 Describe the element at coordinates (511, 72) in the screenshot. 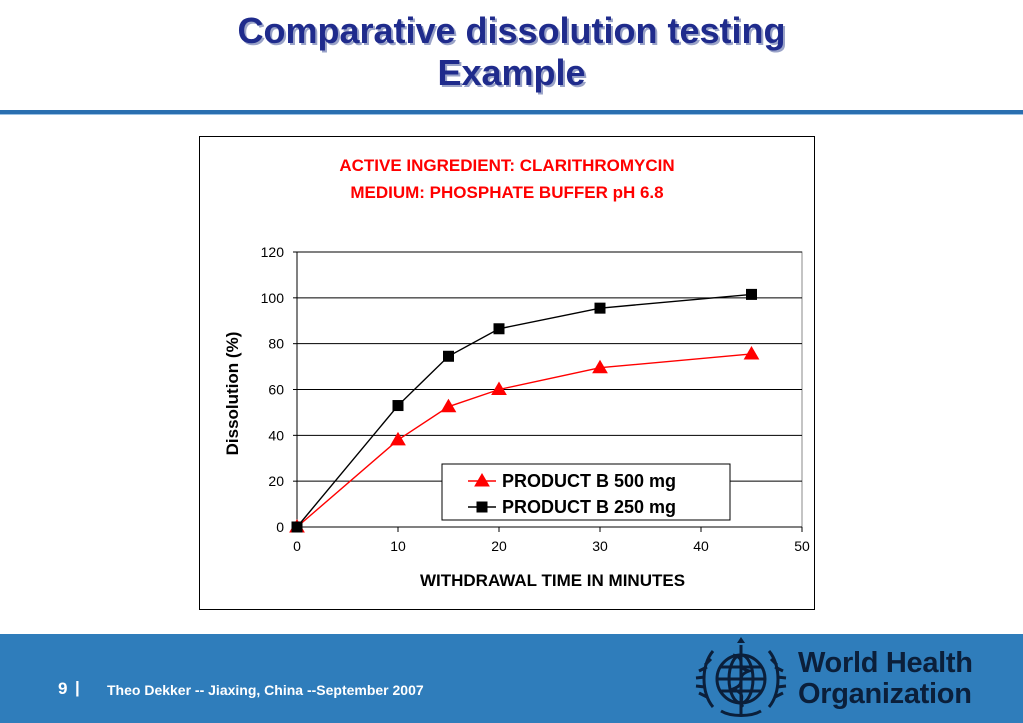

I see `slide-title-line2: Example` at that location.